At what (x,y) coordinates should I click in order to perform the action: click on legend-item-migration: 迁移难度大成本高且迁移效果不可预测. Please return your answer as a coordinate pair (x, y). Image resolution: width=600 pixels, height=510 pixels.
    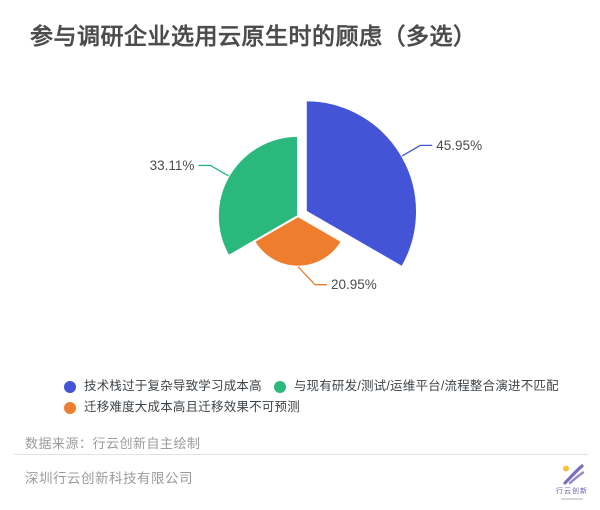
    Looking at the image, I should click on (182, 407).